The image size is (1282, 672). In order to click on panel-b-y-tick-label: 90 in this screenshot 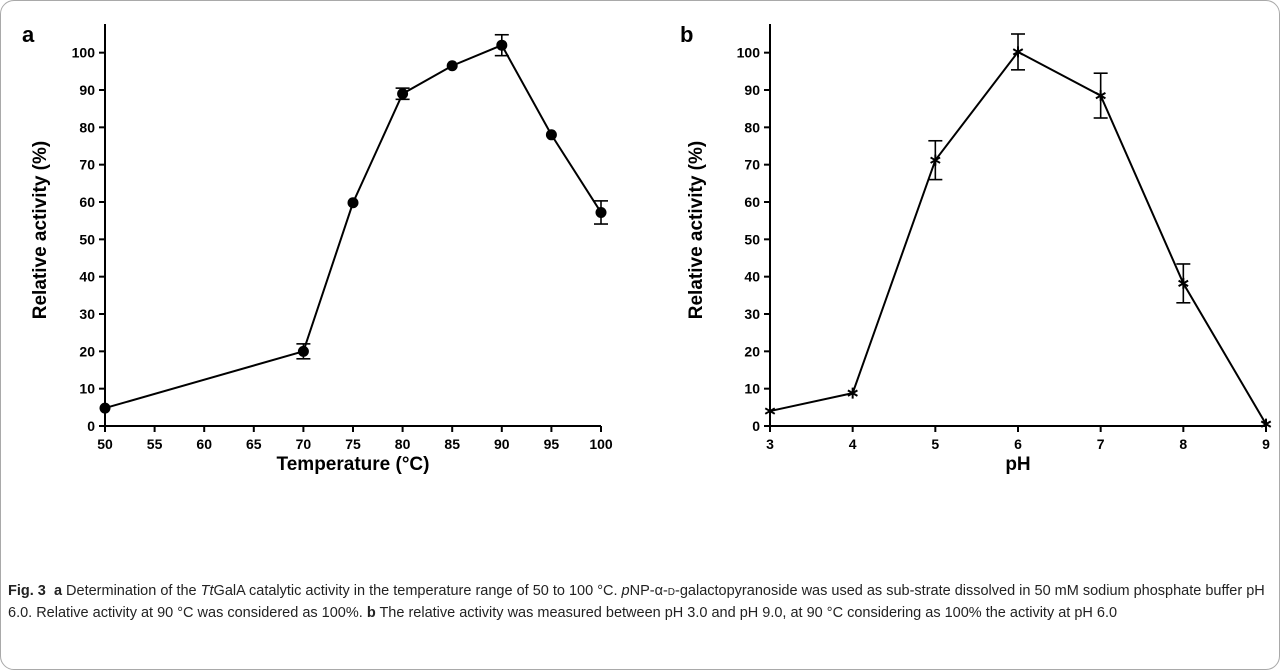, I will do `click(752, 90)`.